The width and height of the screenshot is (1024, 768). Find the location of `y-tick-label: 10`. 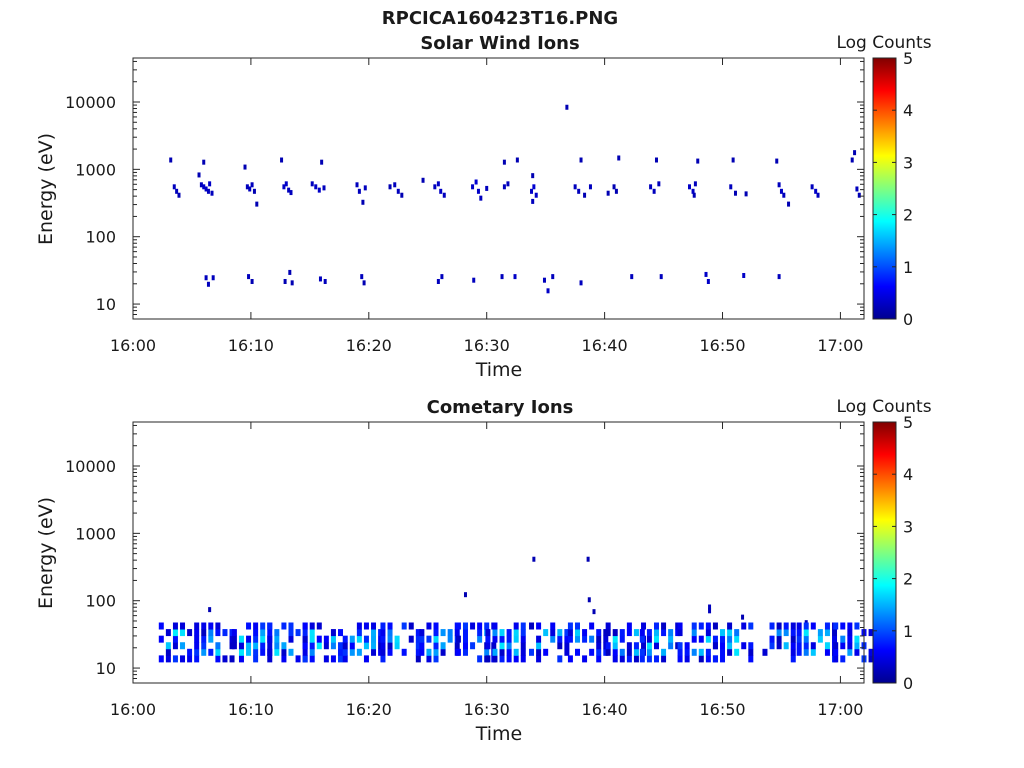

y-tick-label: 10 is located at coordinates (106, 304).